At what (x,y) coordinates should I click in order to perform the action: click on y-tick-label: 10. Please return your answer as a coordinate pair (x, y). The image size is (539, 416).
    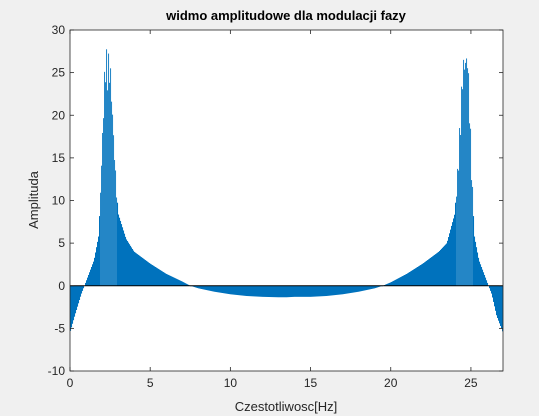
    Looking at the image, I should click on (59, 201).